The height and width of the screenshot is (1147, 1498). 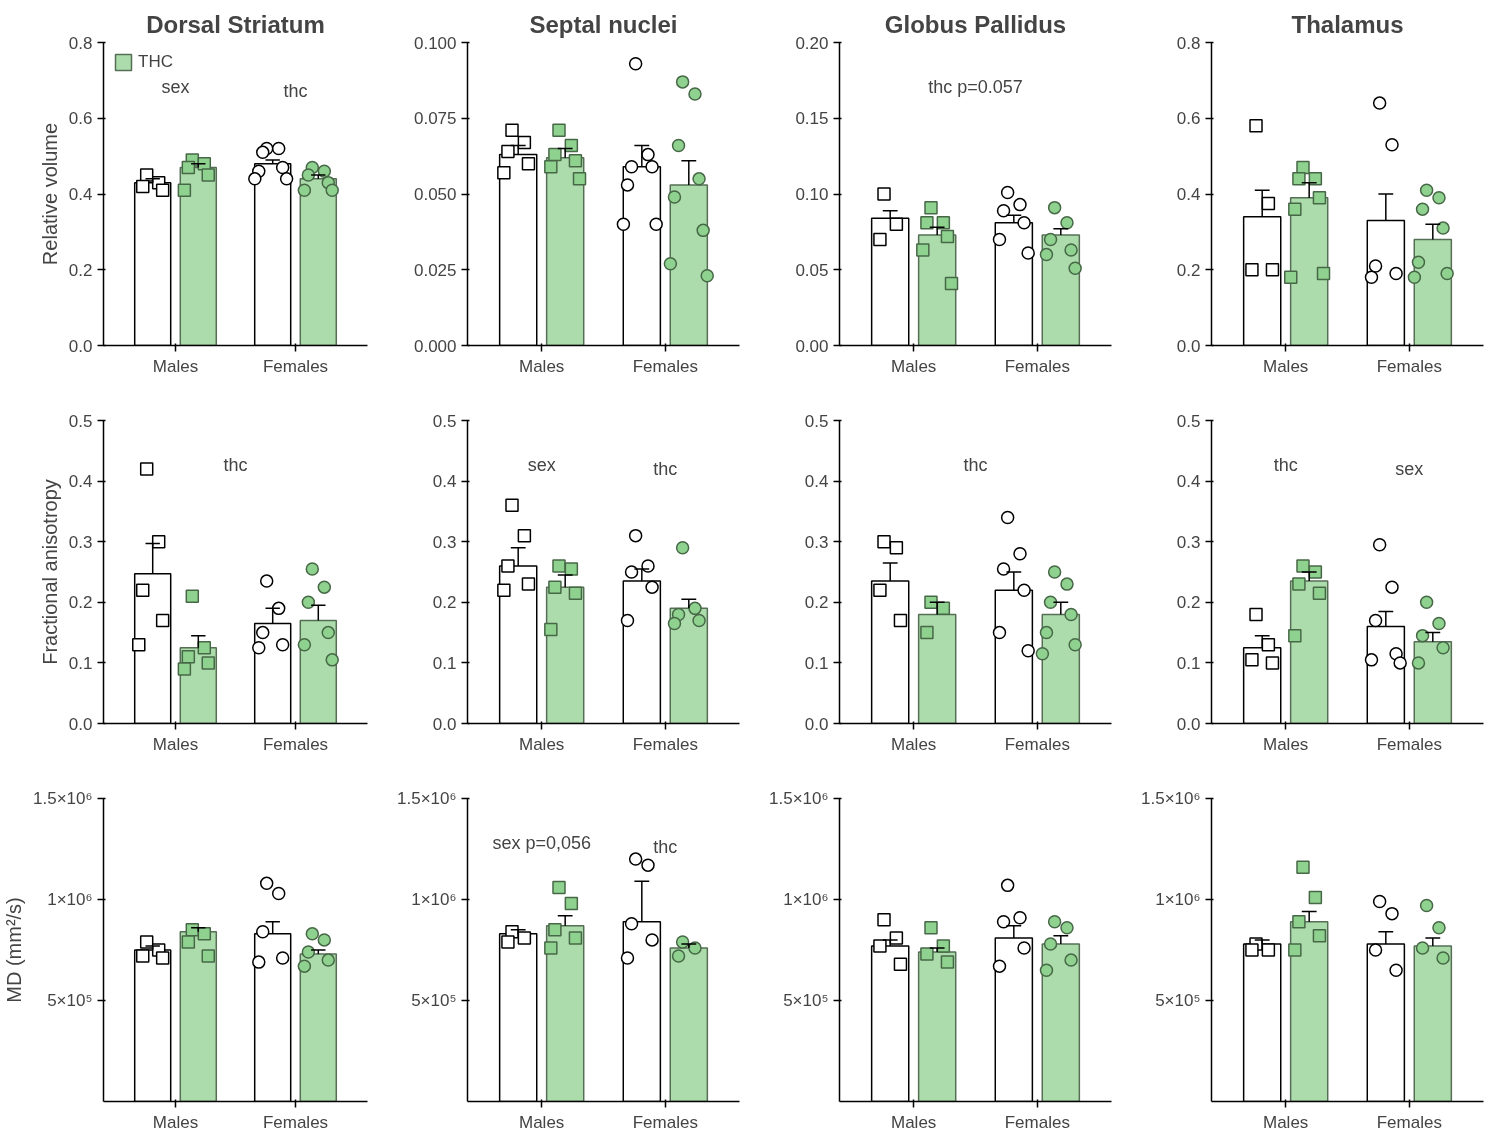 I want to click on annotation: sex p=0,056, so click(x=541, y=842).